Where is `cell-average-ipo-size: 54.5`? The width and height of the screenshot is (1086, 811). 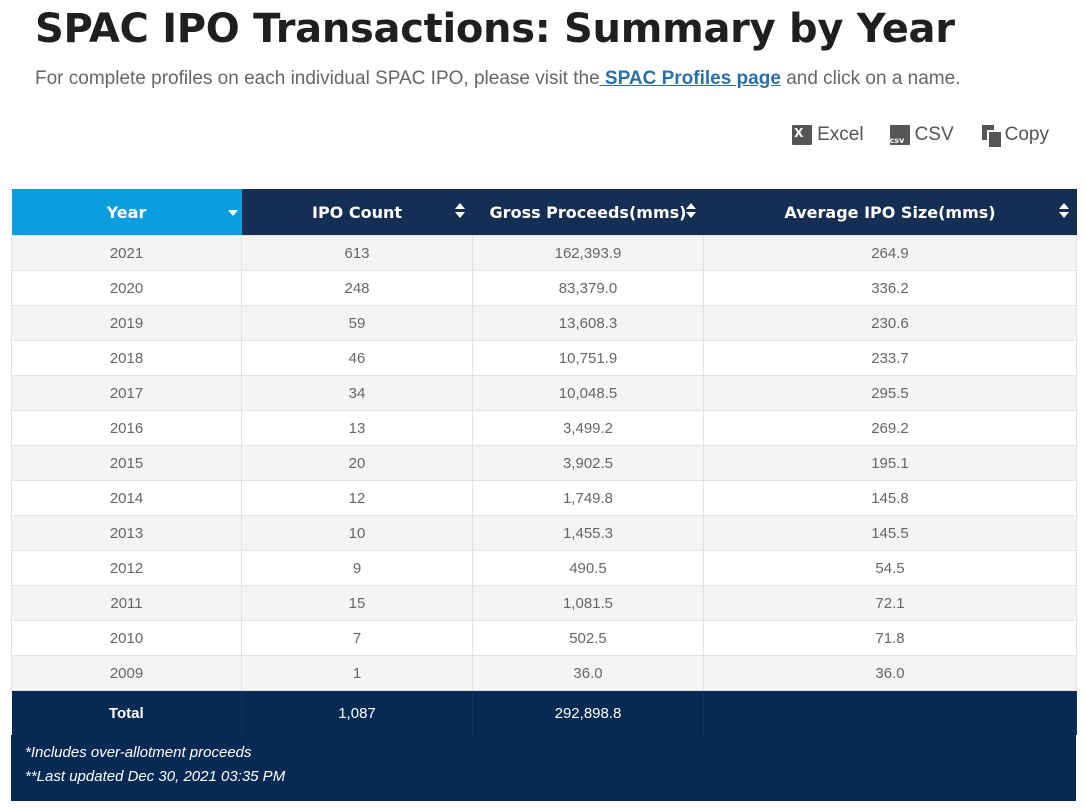
cell-average-ipo-size: 54.5 is located at coordinates (890, 568).